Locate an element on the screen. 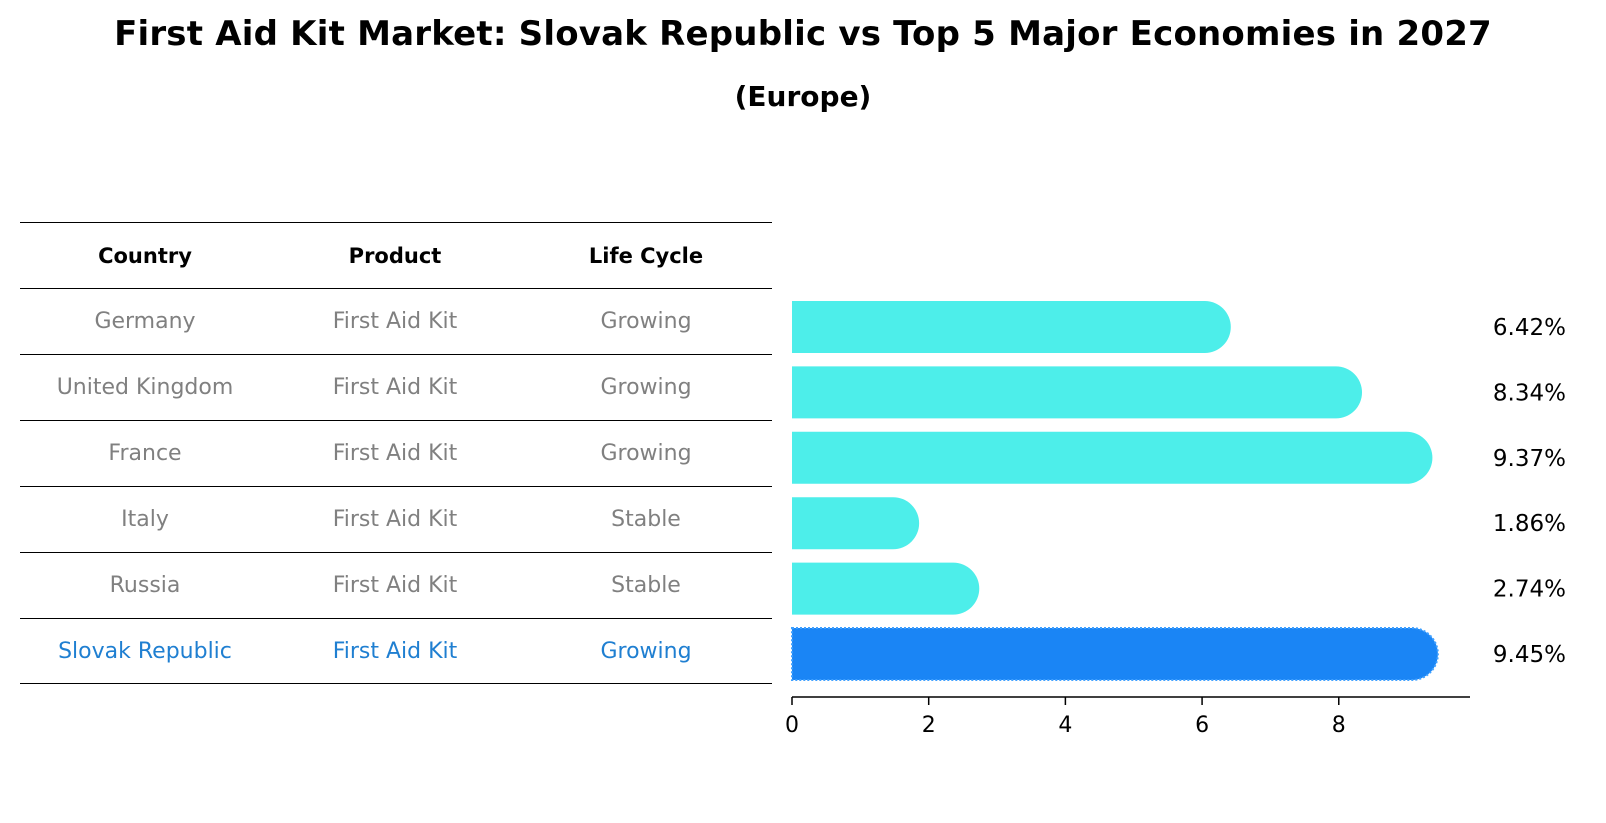  column-header-product: Product is located at coordinates (395, 255).